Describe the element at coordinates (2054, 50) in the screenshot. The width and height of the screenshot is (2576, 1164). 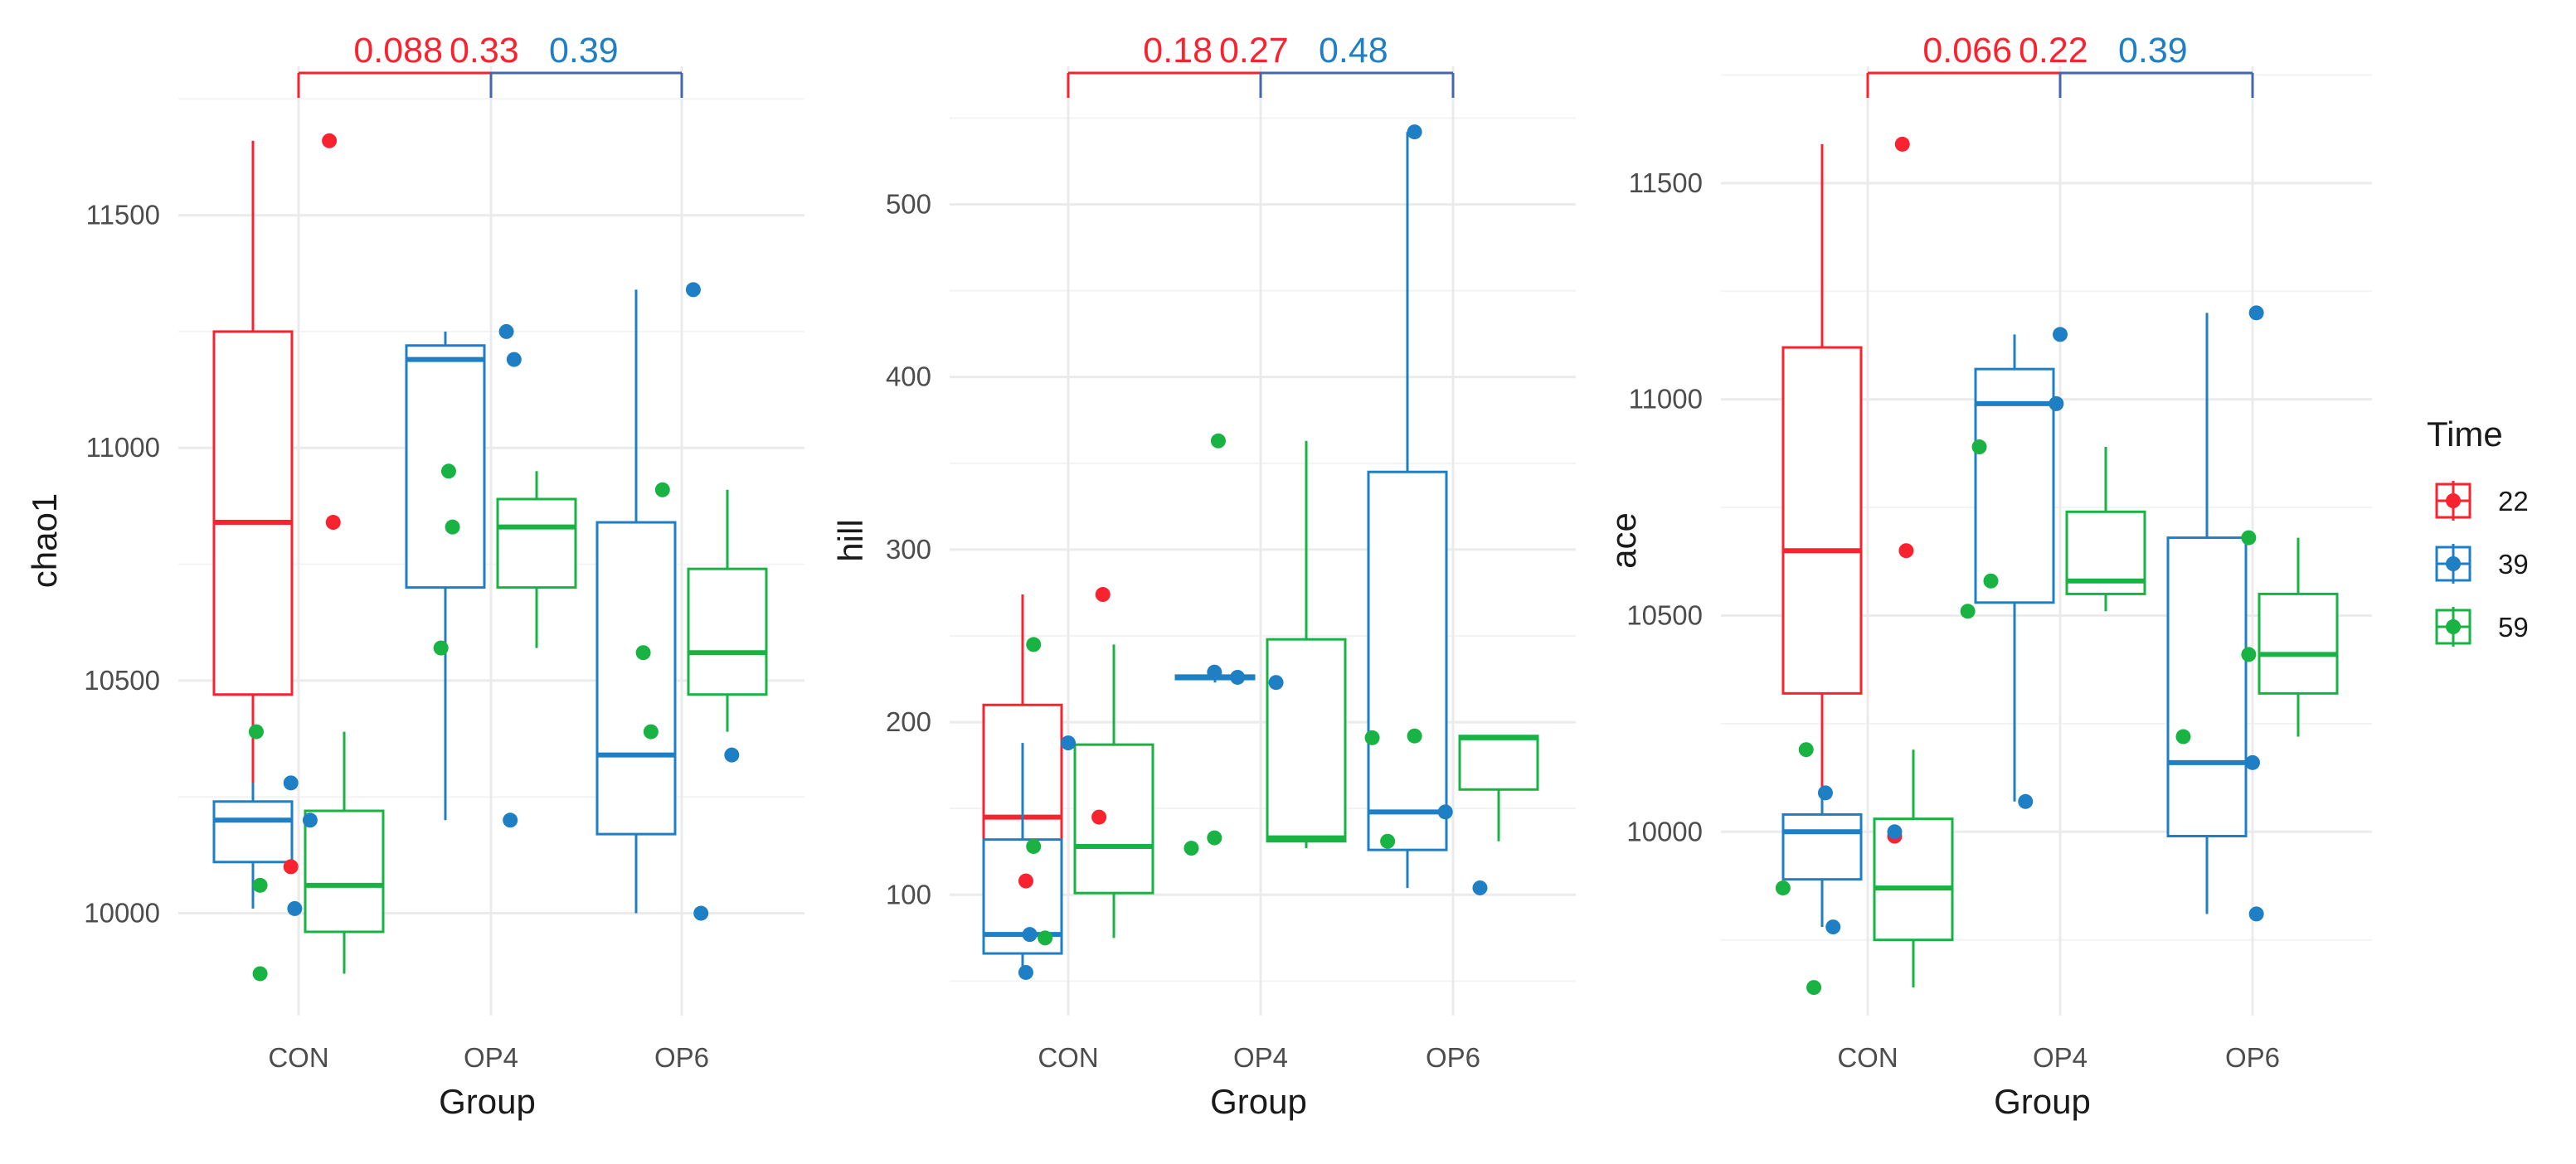
I see `p-value-label: 0.22` at that location.